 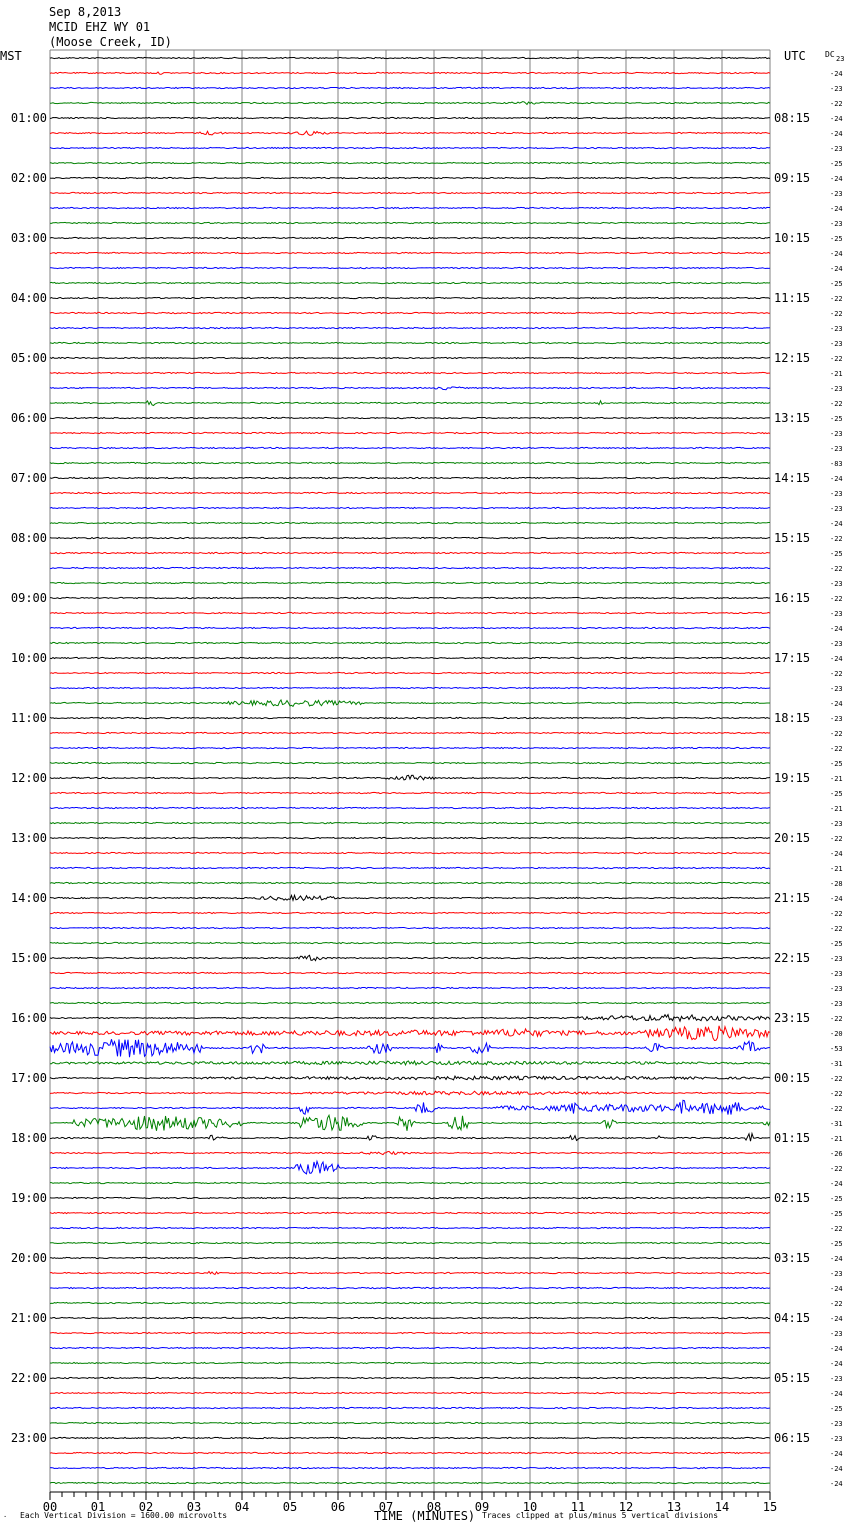 I want to click on right-hour-label: 02:15, so click(x=792, y=1198).